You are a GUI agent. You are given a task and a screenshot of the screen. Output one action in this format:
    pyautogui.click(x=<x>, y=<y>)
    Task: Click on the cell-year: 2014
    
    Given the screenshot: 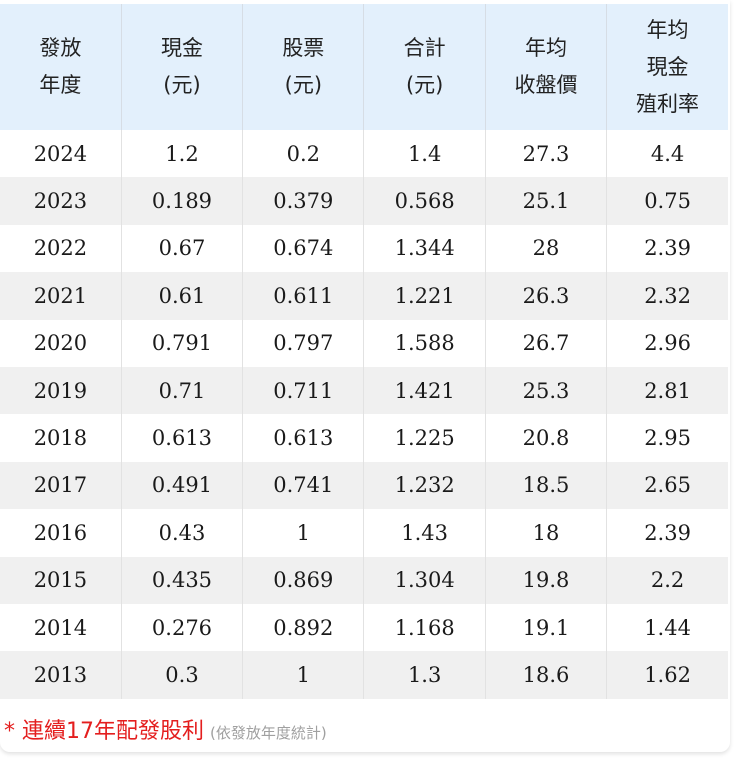 What is the action you would take?
    pyautogui.click(x=60, y=627)
    